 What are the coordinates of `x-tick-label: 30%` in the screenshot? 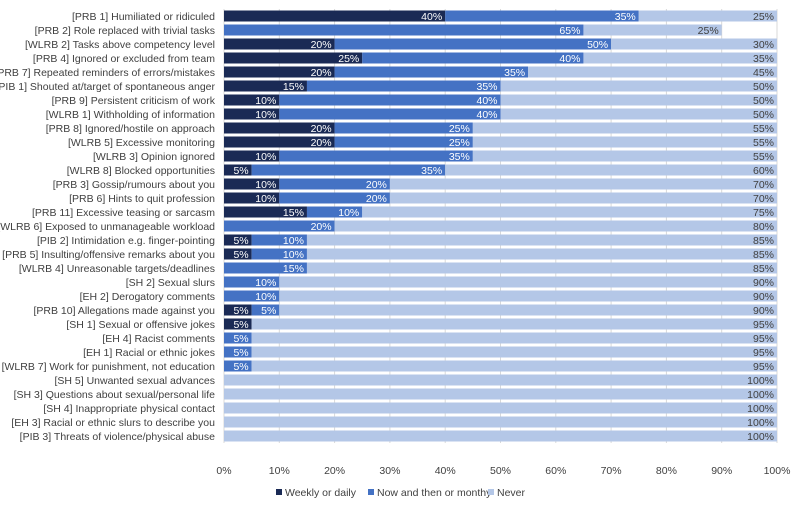 It's located at (389, 471).